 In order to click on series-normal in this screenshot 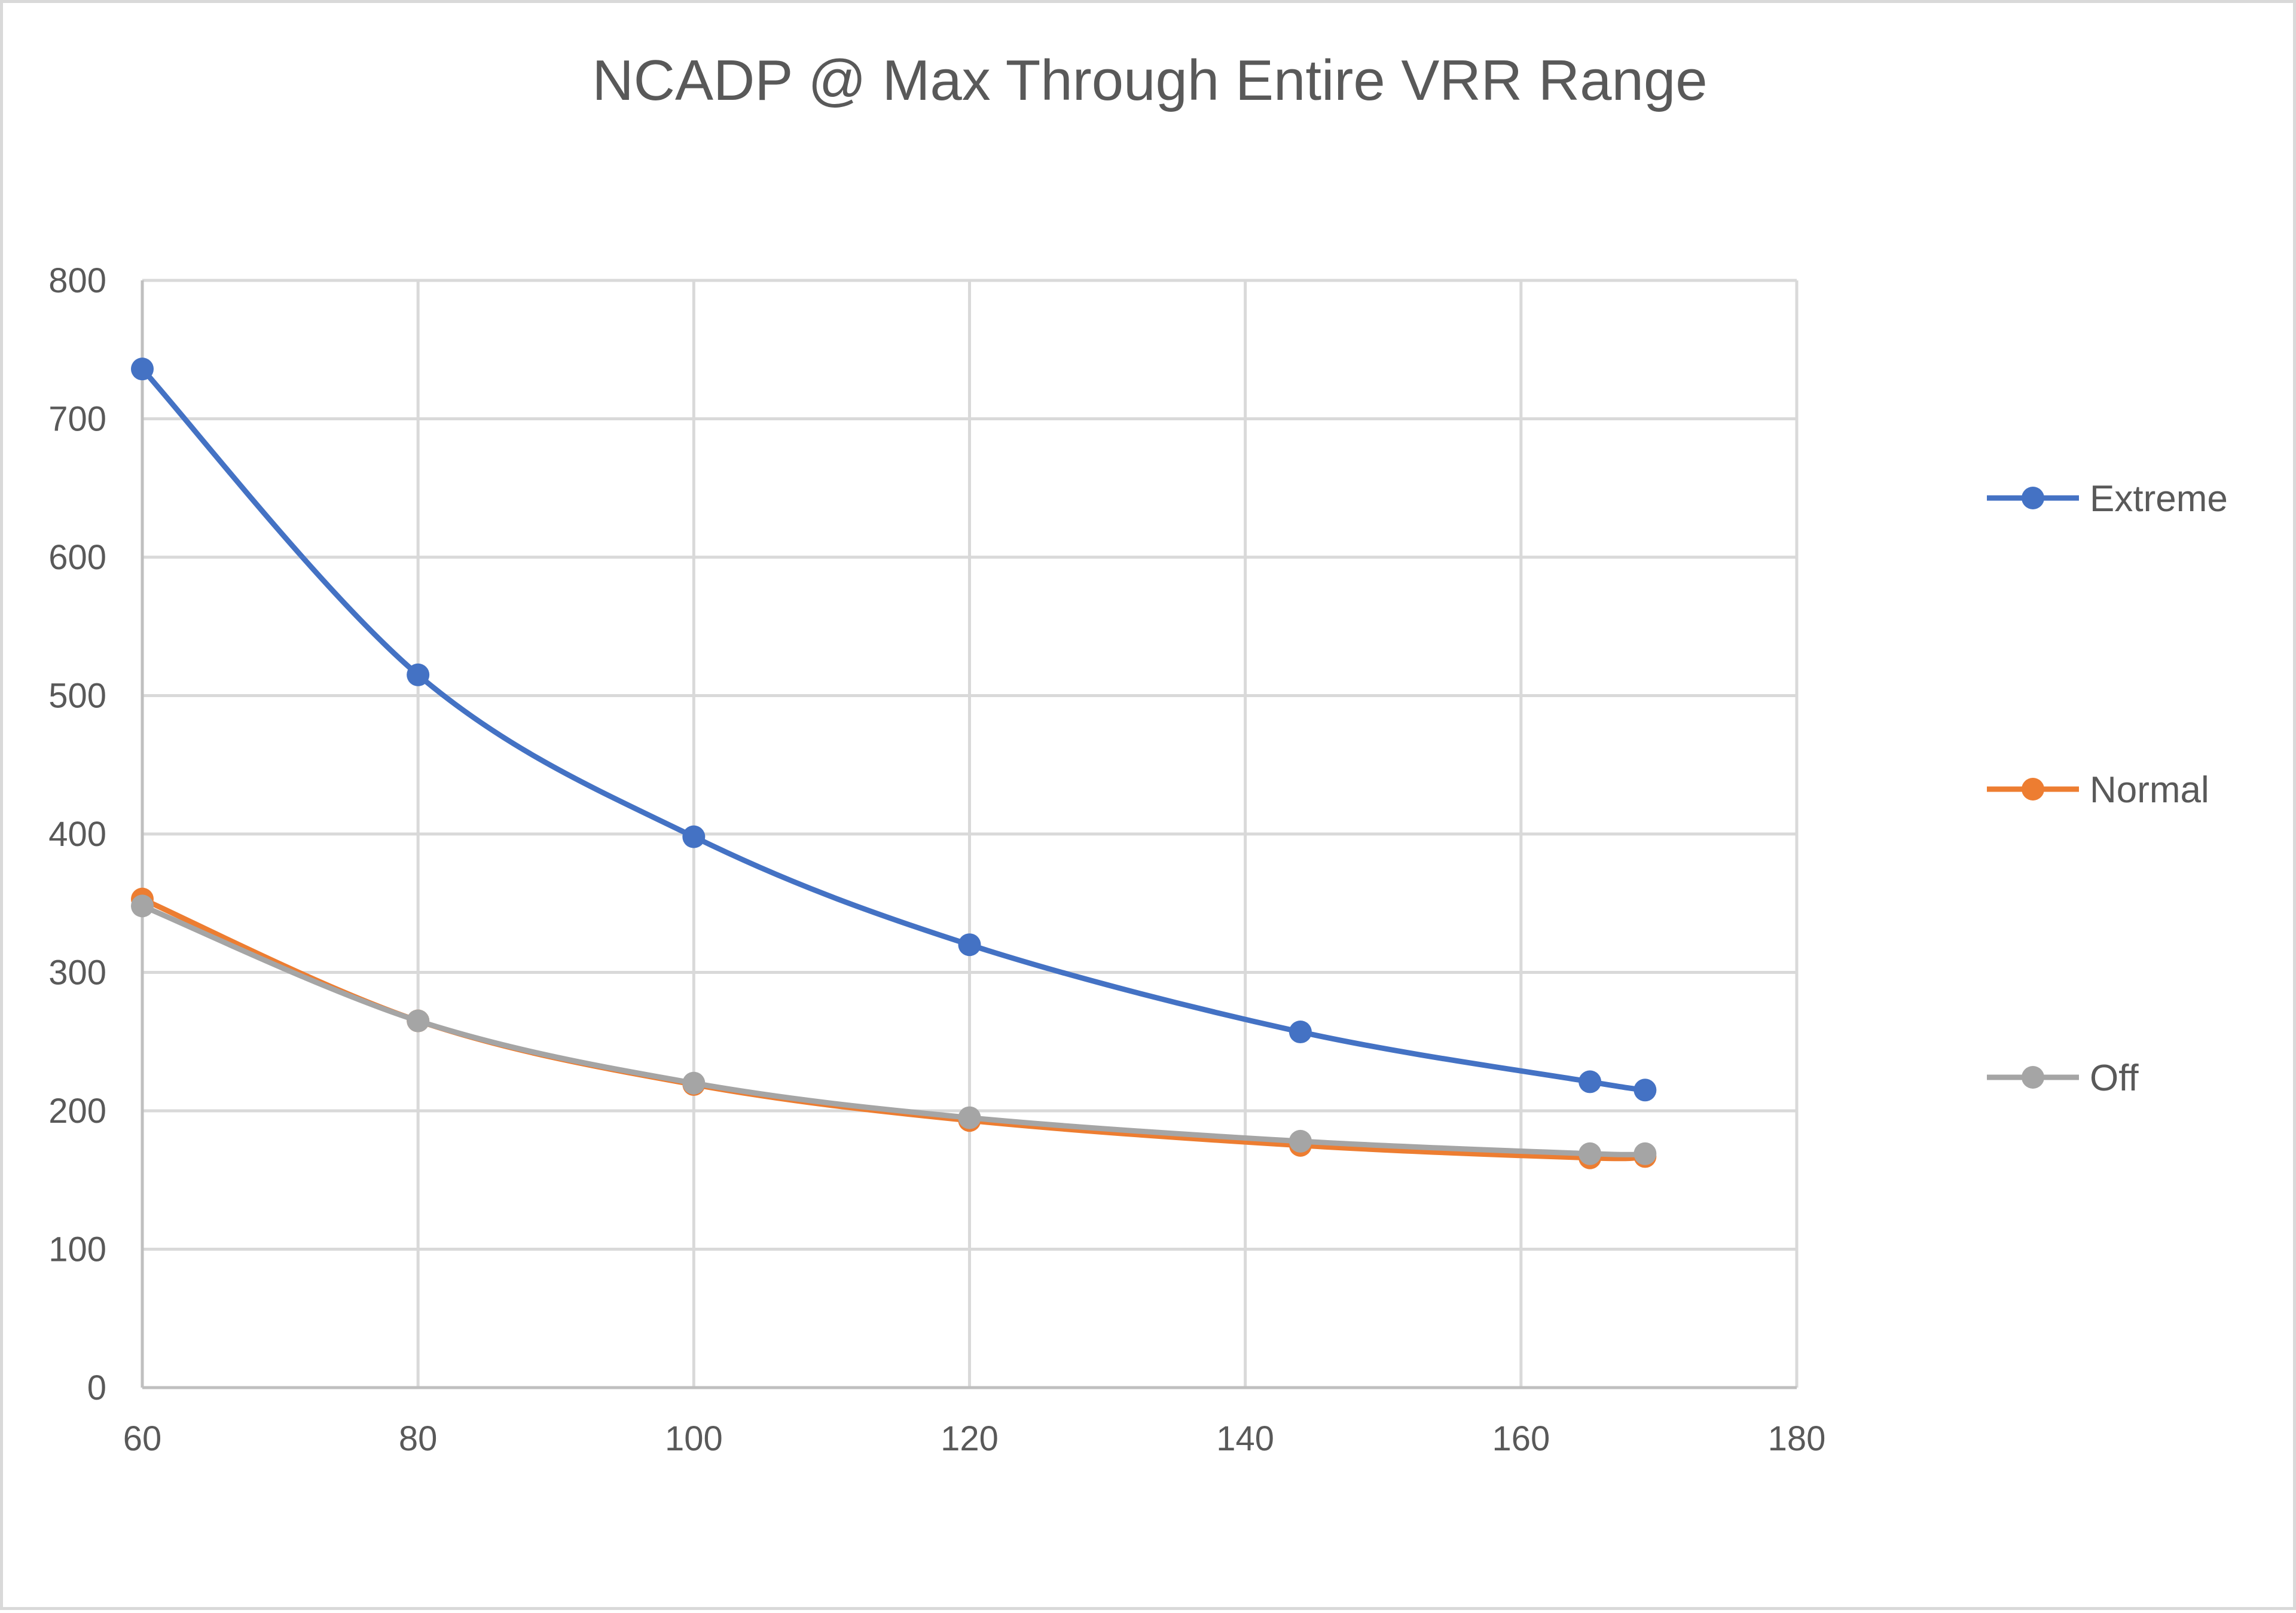, I will do `click(894, 1028)`.